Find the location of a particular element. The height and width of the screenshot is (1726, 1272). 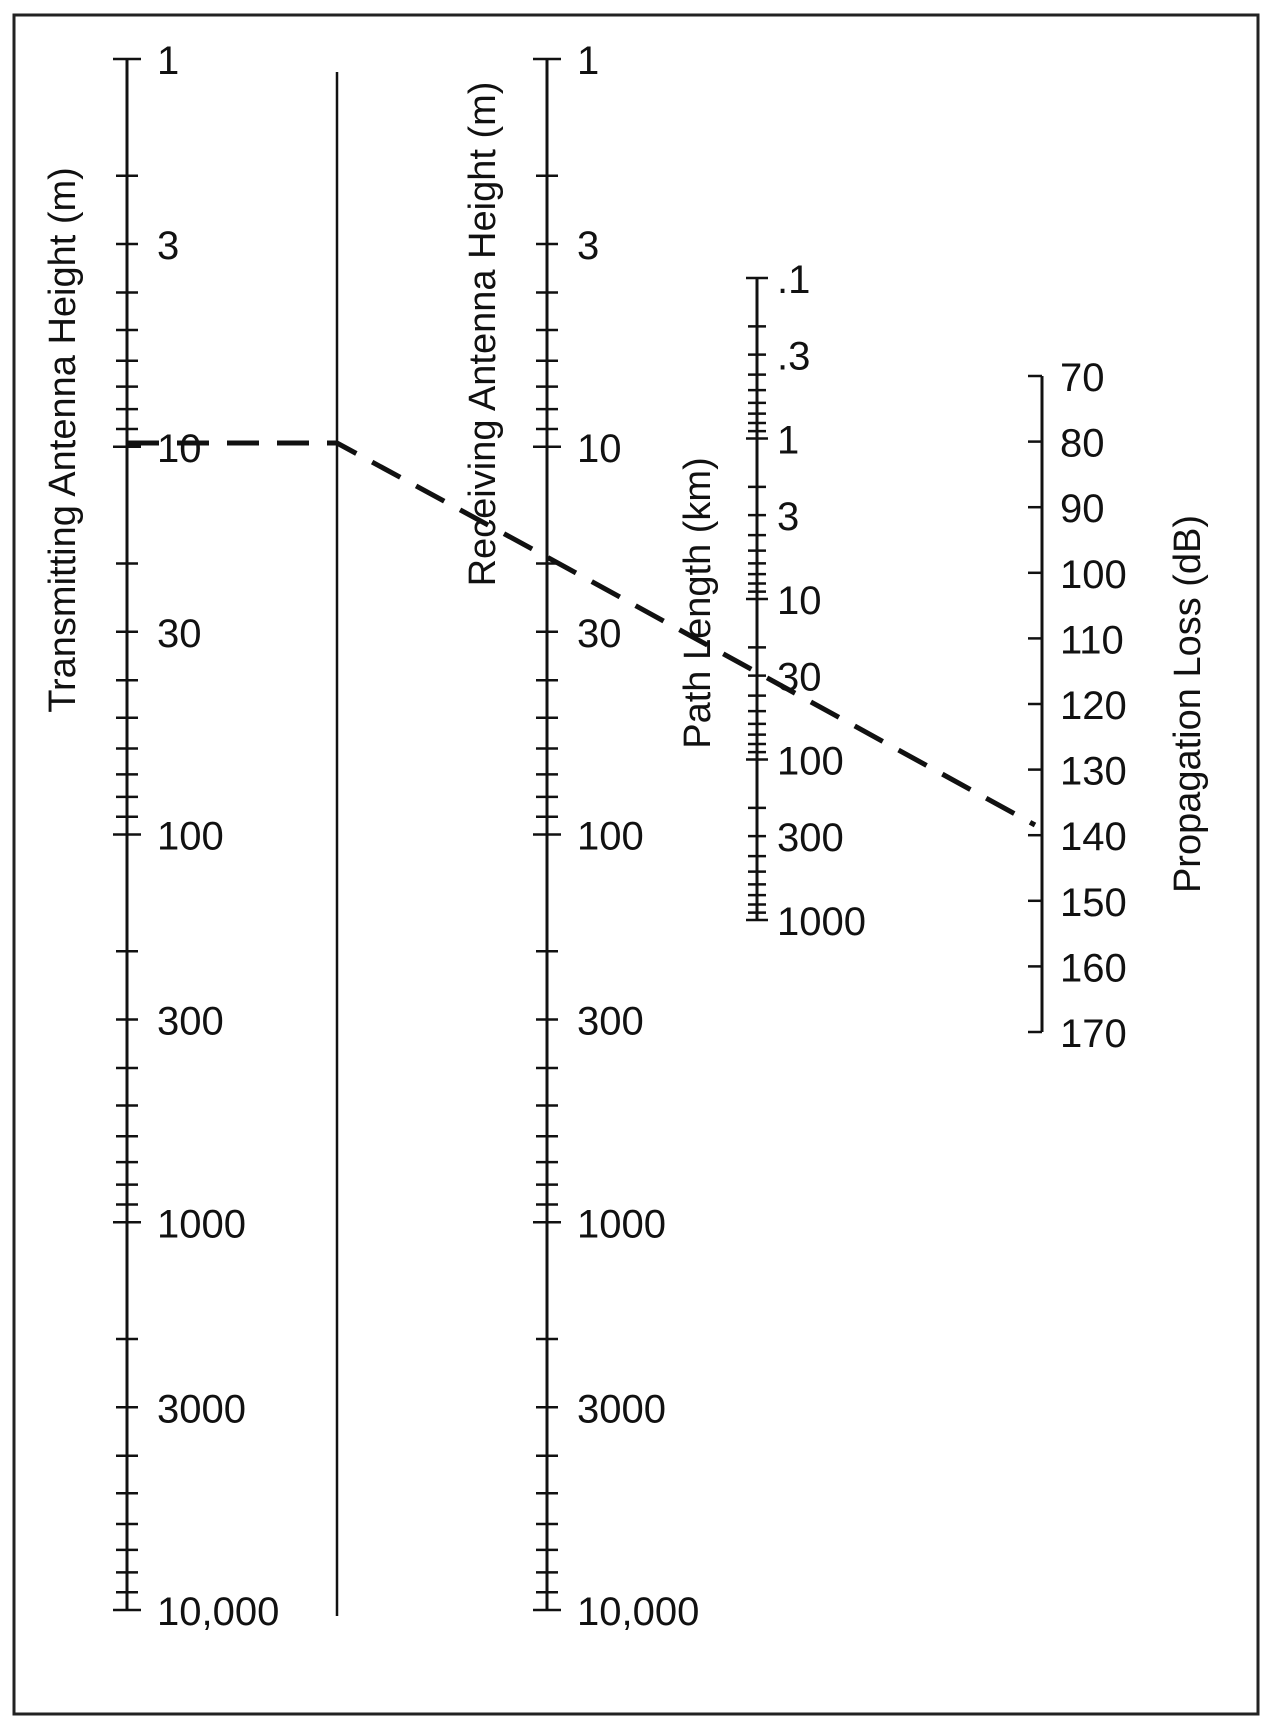

transmitting-height-tick-label: 30 is located at coordinates (179, 634).